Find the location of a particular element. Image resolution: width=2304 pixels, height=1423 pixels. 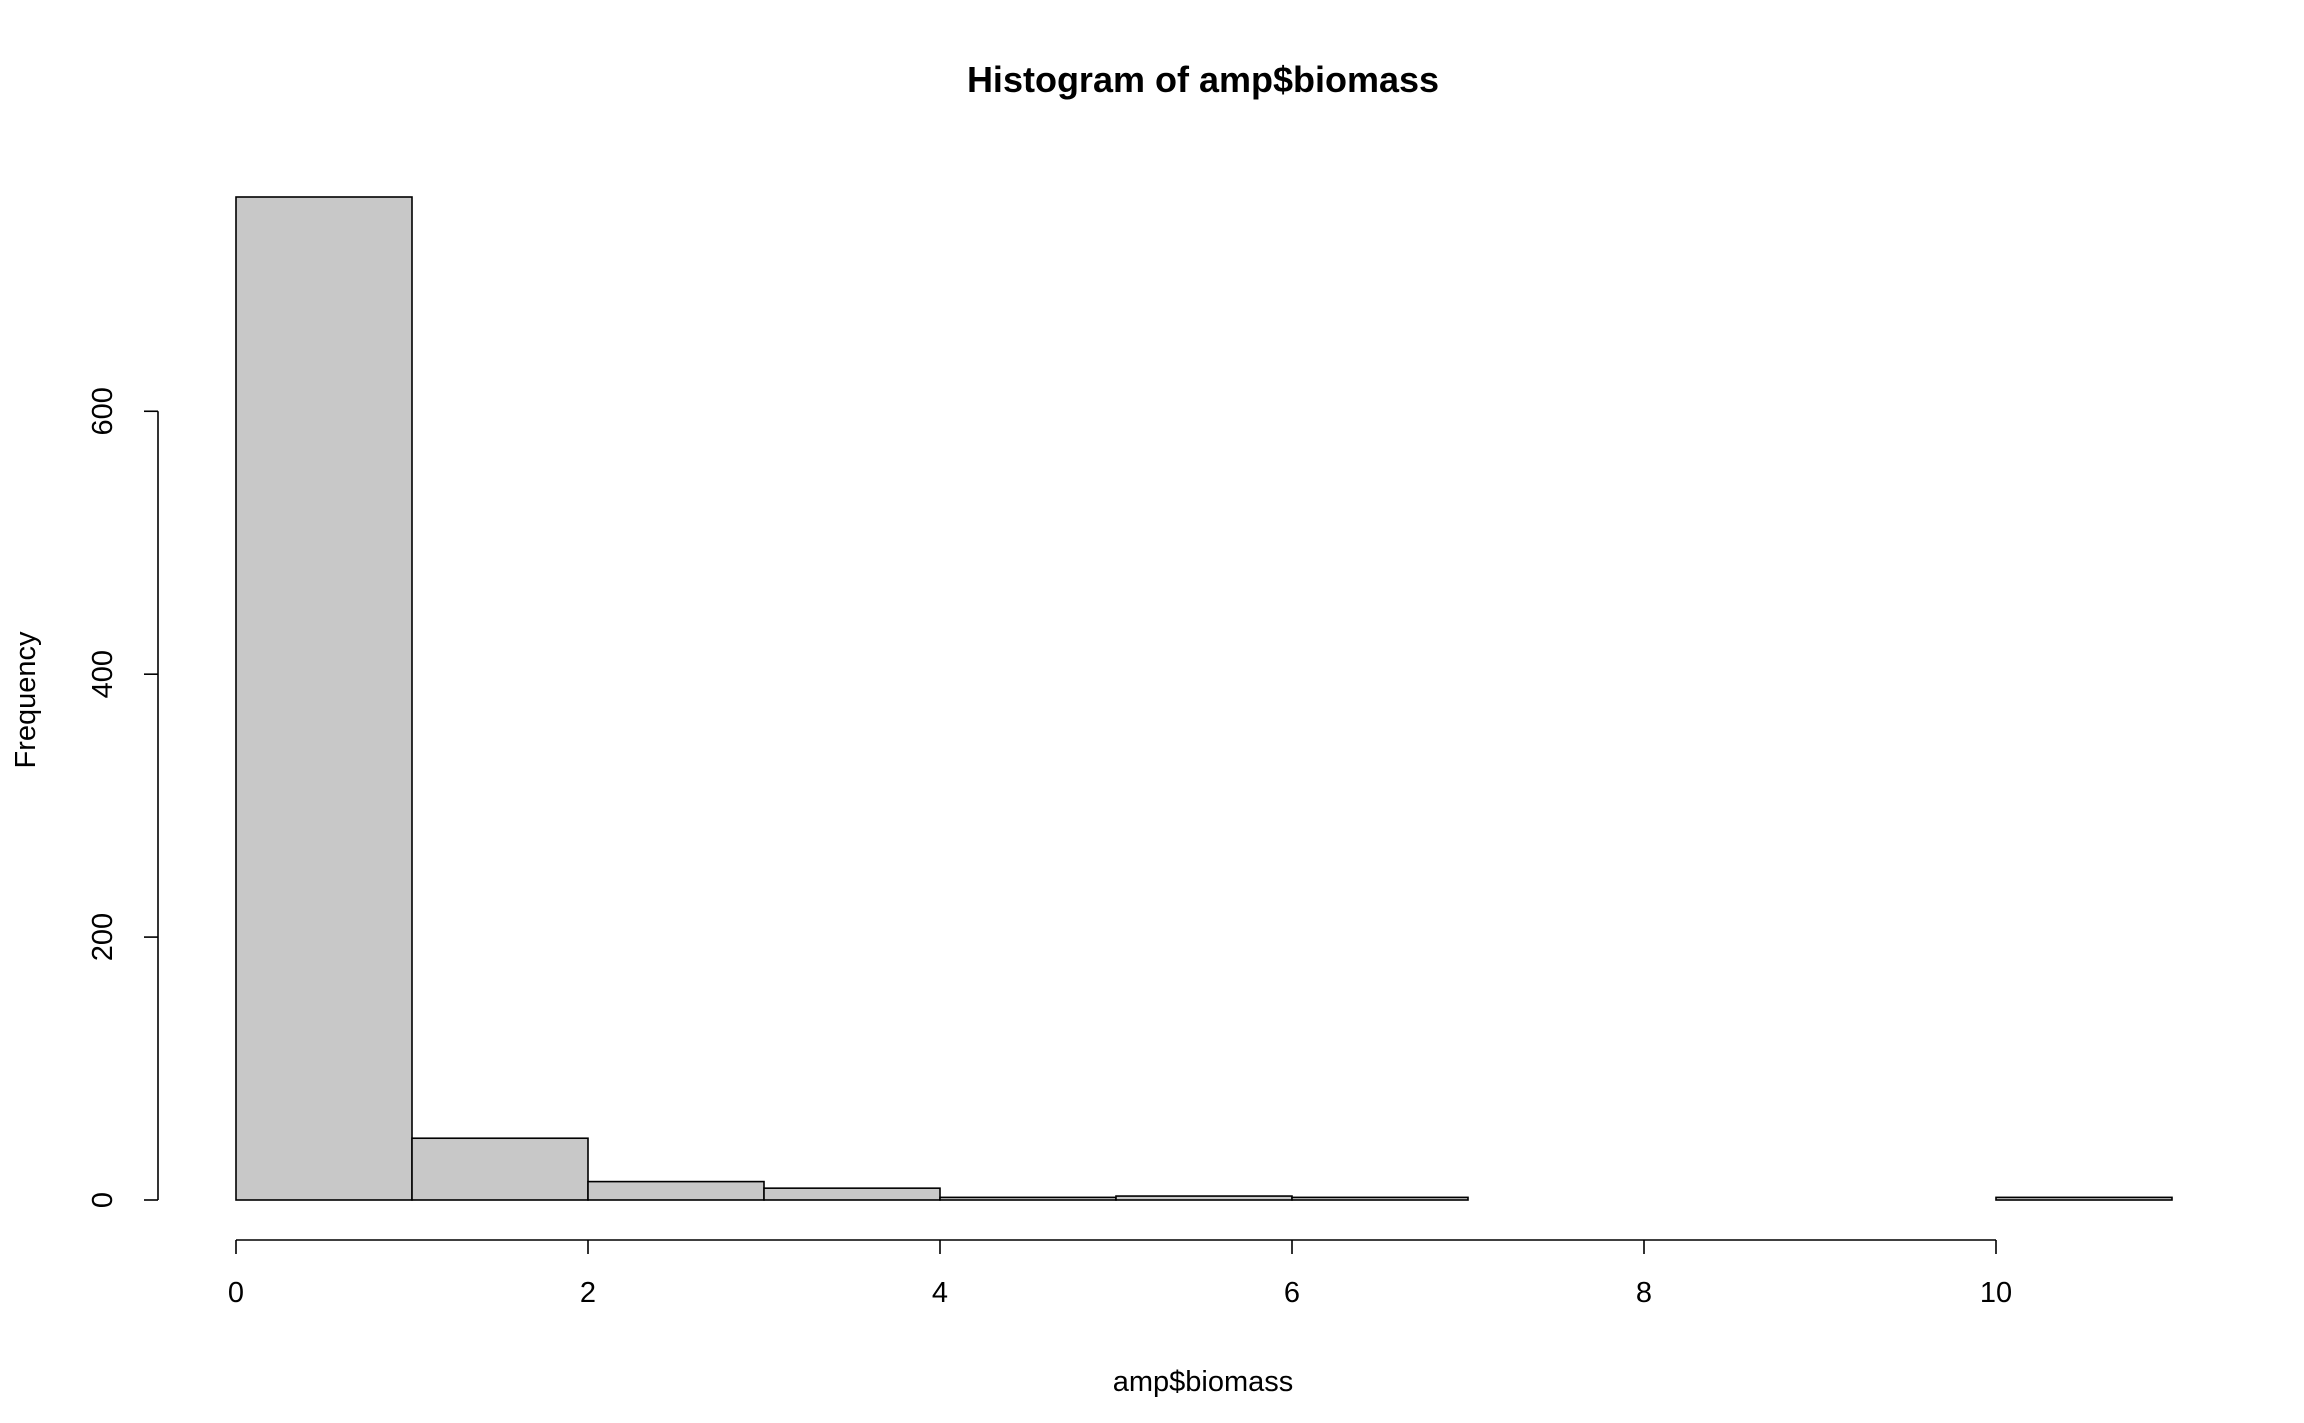

y-axis: 0 200 400 600 is located at coordinates (123, 797).